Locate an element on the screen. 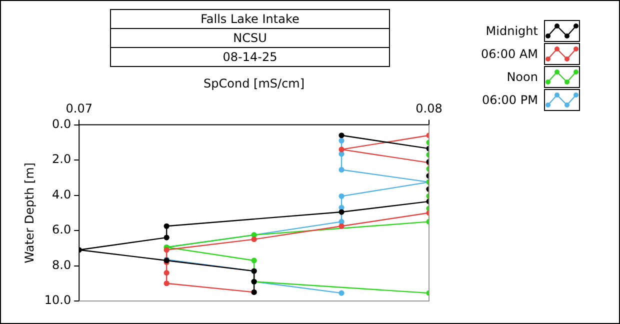 The image size is (620, 324). y-tick-label: 10.0 is located at coordinates (58, 300).